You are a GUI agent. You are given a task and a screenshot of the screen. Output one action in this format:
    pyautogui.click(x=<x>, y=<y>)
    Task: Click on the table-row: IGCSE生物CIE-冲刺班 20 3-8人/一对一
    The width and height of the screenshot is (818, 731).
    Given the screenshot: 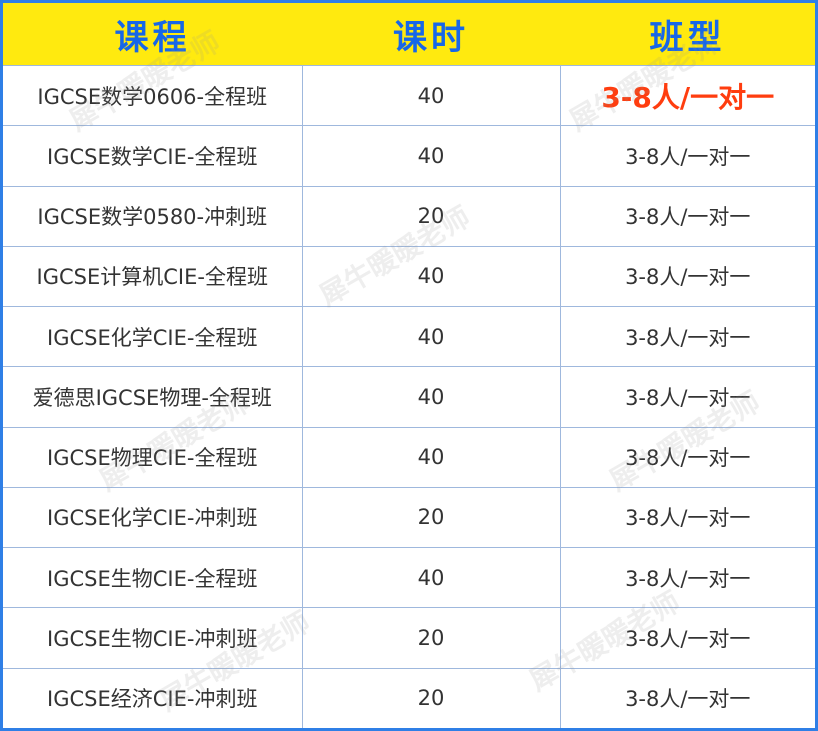 What is the action you would take?
    pyautogui.click(x=409, y=638)
    